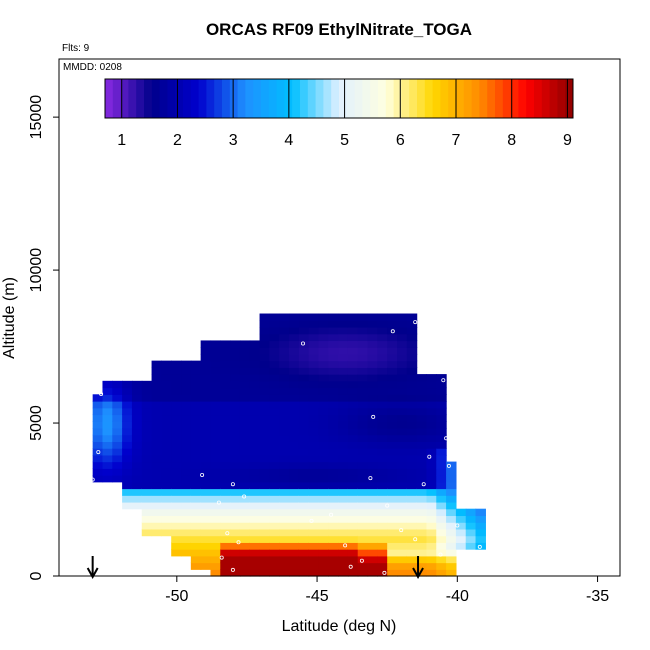  Describe the element at coordinates (400, 140) in the screenshot. I see `colorbar-tick-label: 6` at that location.